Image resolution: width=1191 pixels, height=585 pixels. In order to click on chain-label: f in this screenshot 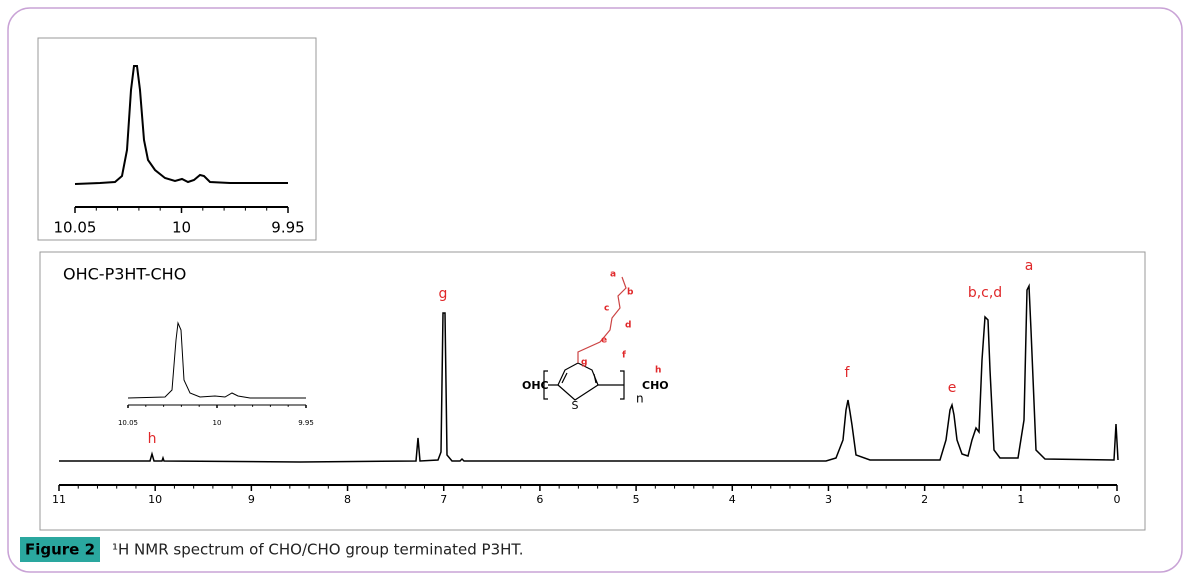, I will do `click(624, 356)`.